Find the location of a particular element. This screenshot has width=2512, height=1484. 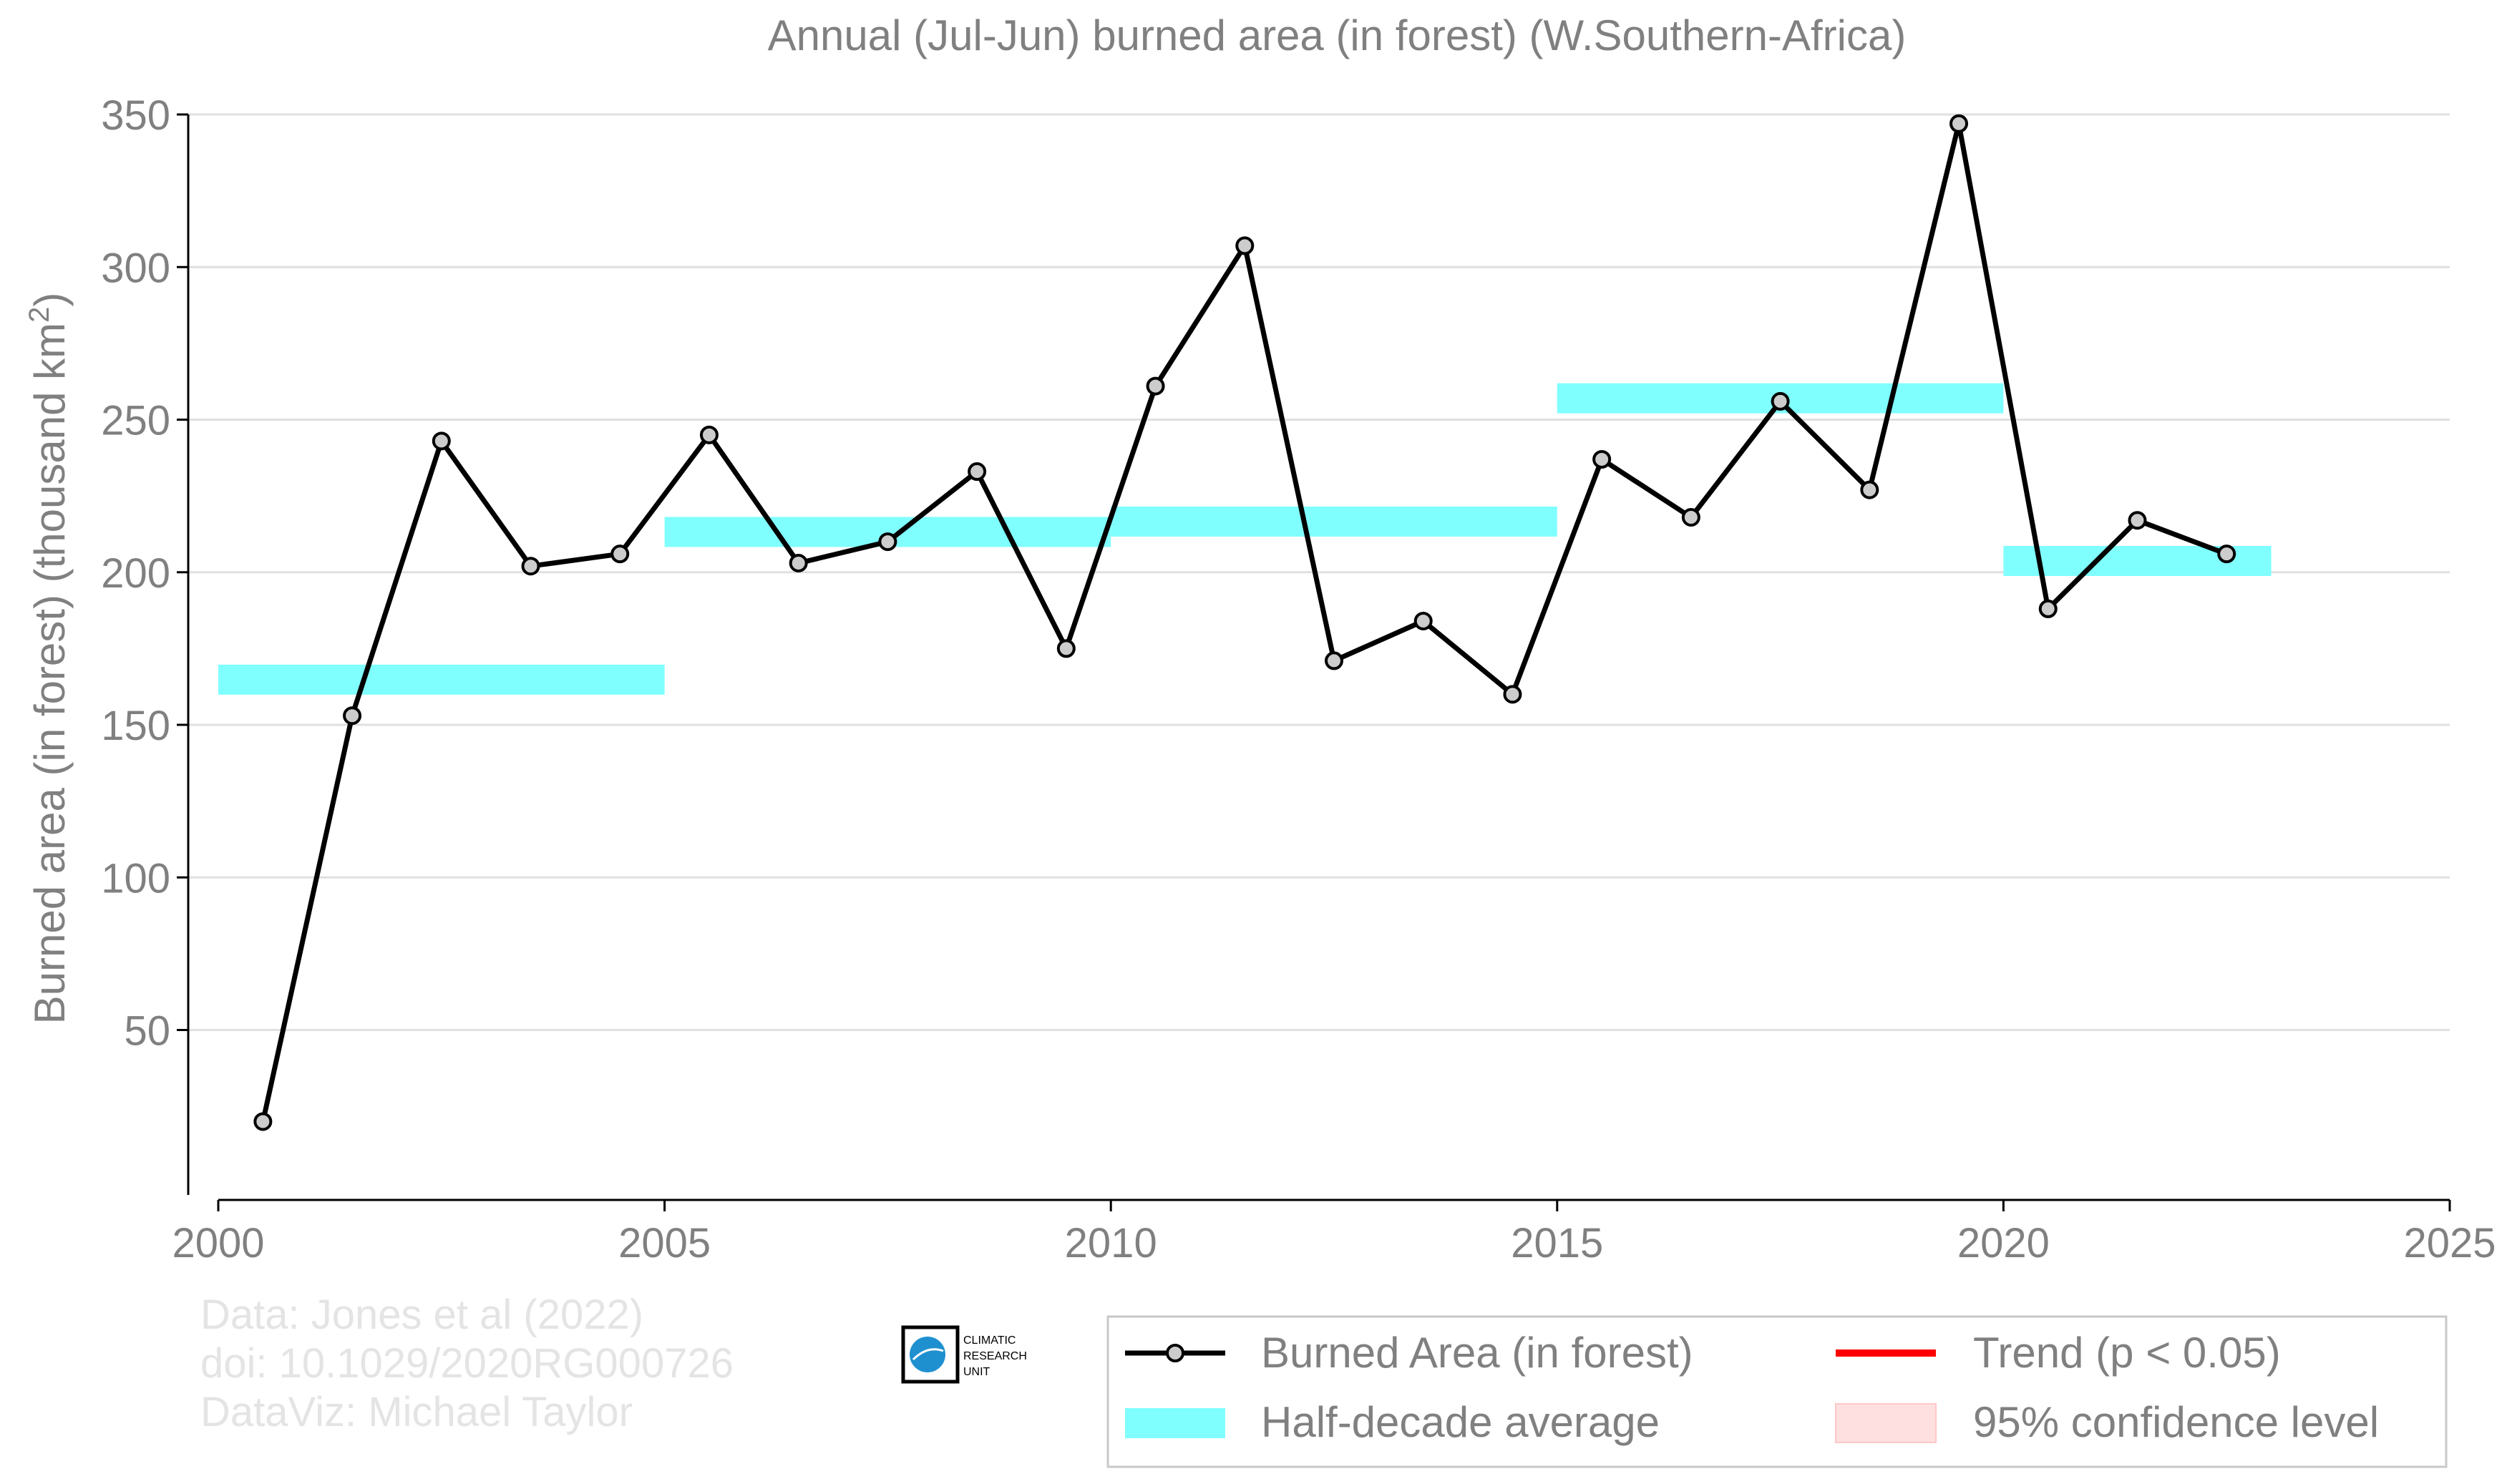

x-ticks: 2000 2005 2010 2015 2020 2025 is located at coordinates (1334, 1233).